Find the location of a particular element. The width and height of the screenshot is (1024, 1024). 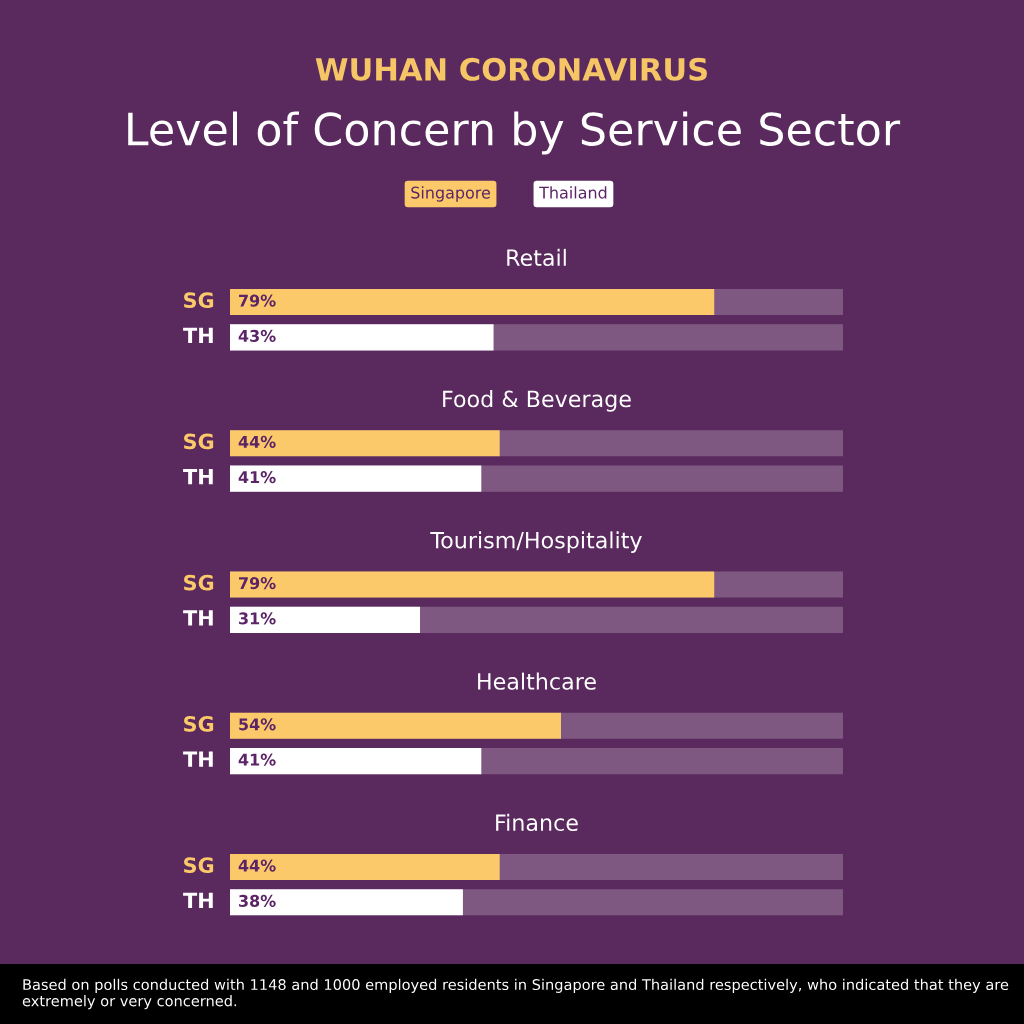

data-label: 38% is located at coordinates (257, 900).